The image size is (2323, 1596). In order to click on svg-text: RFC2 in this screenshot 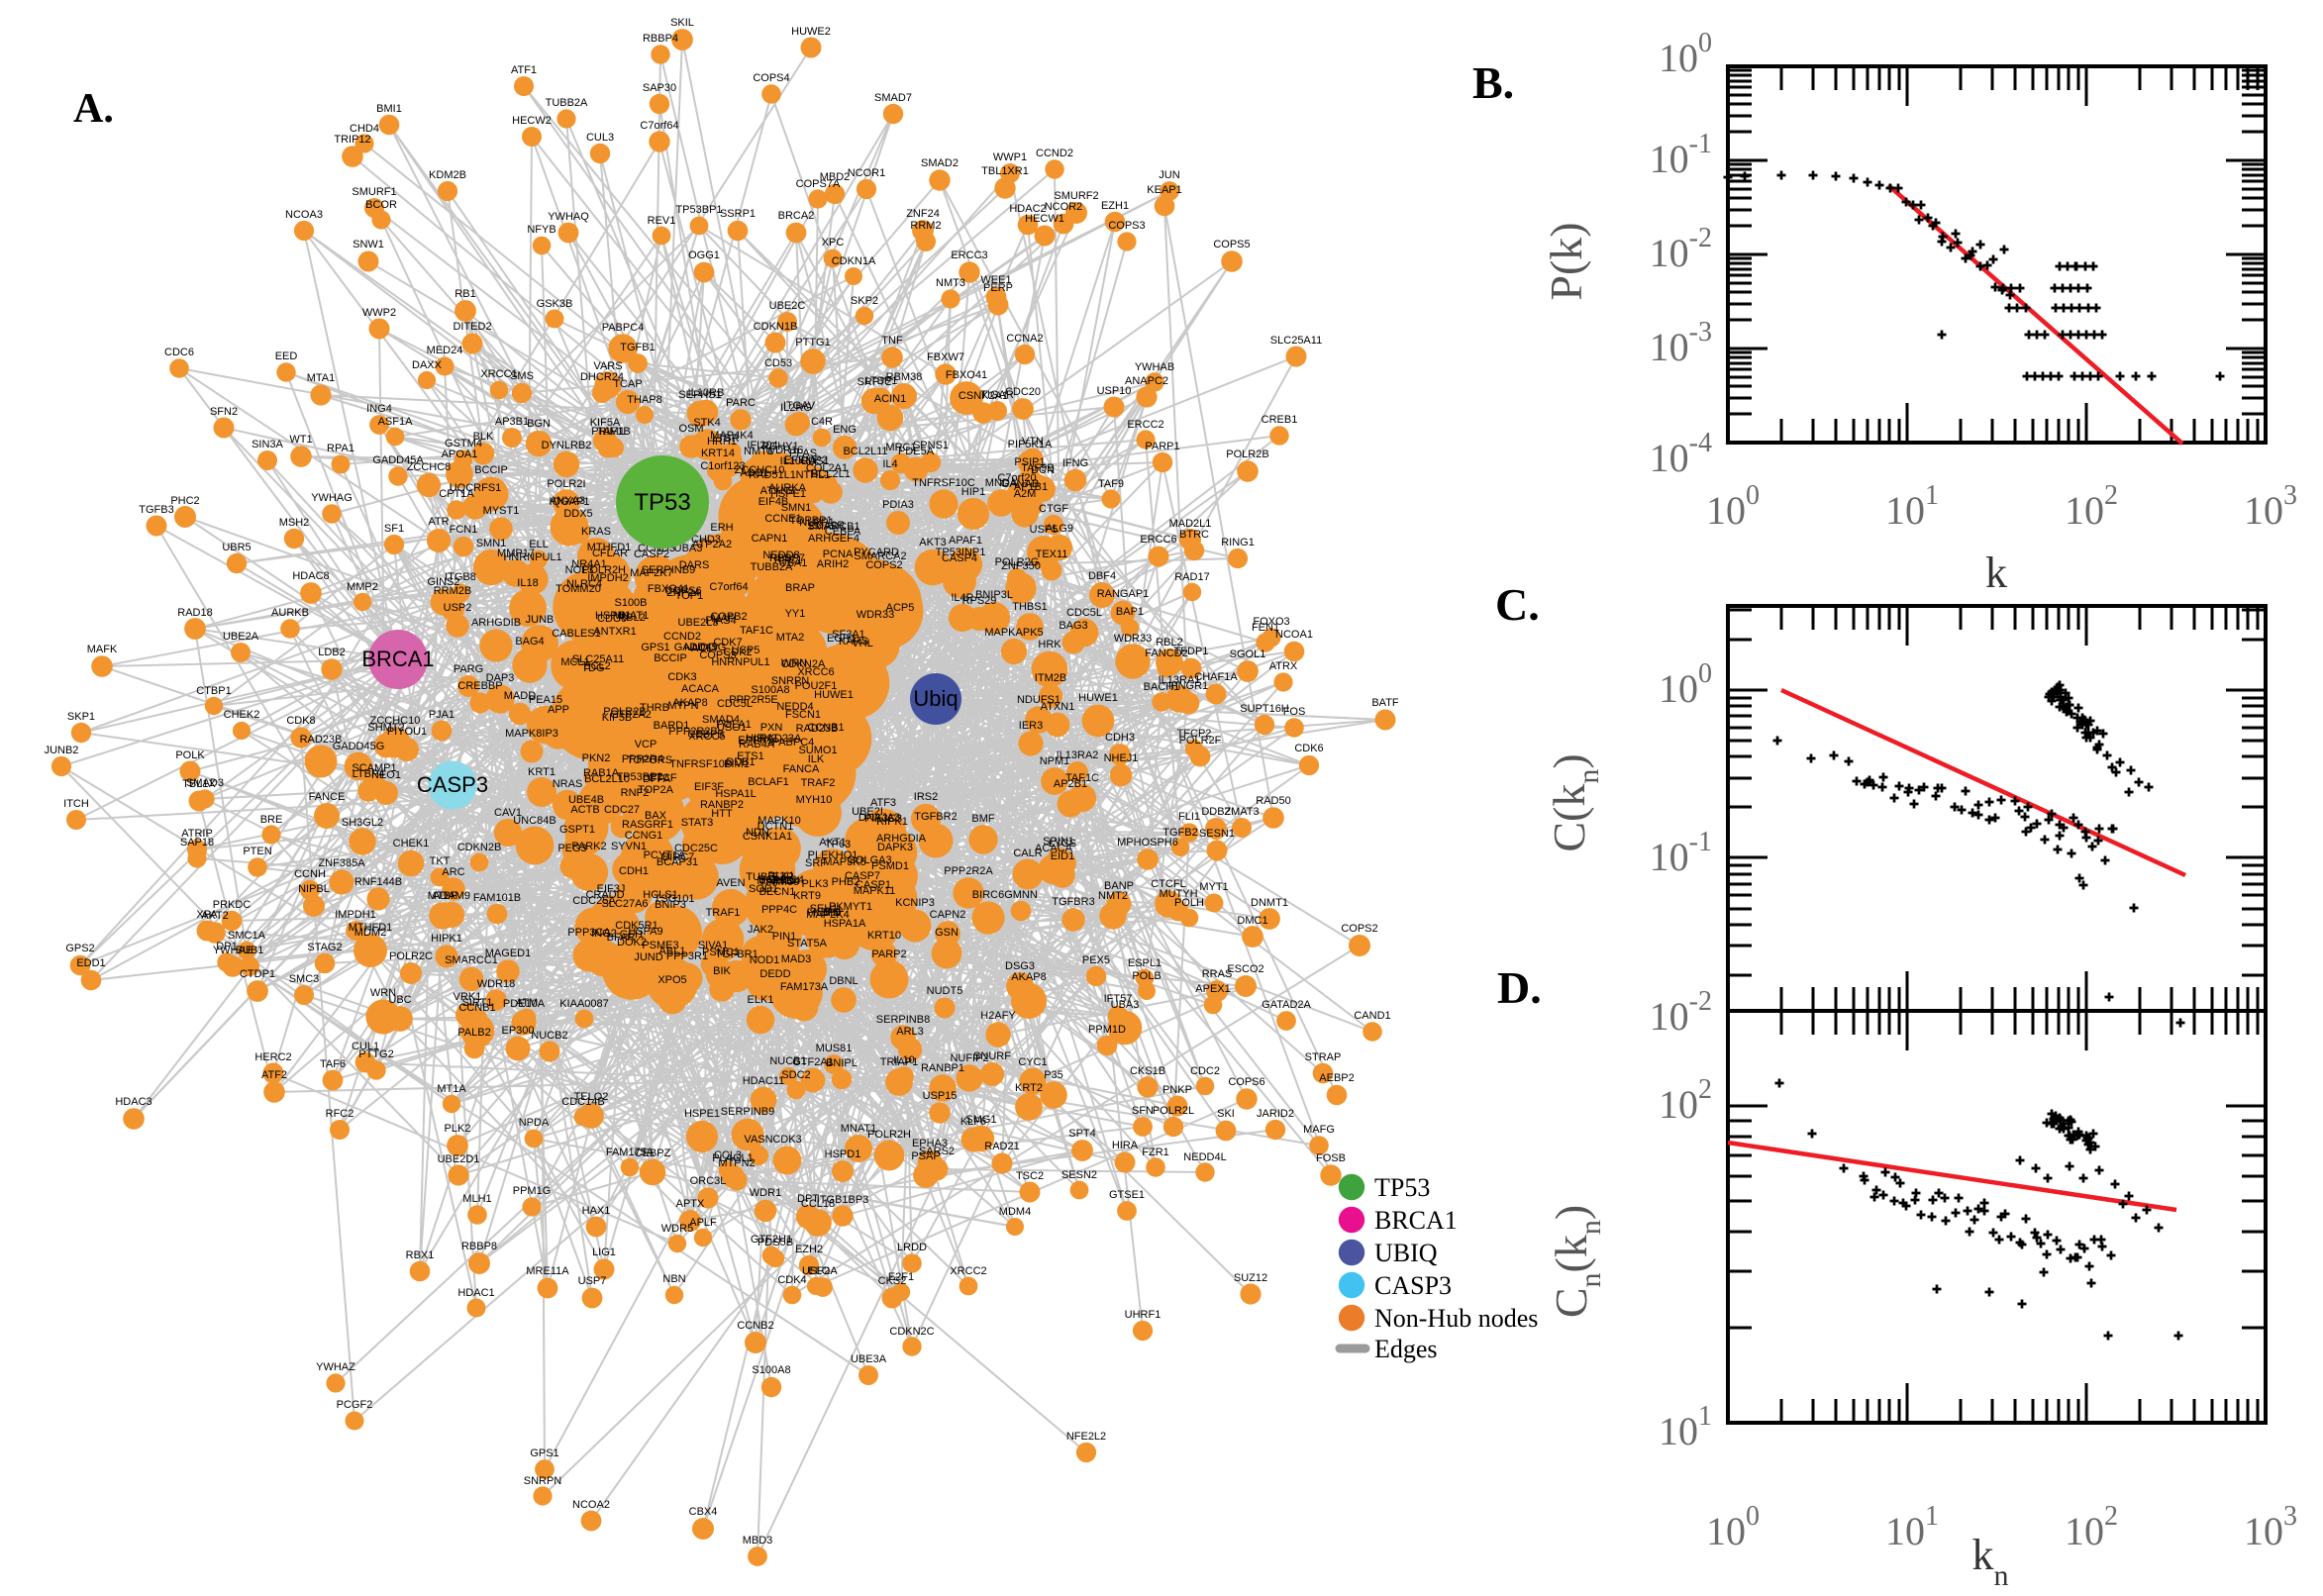, I will do `click(340, 1114)`.